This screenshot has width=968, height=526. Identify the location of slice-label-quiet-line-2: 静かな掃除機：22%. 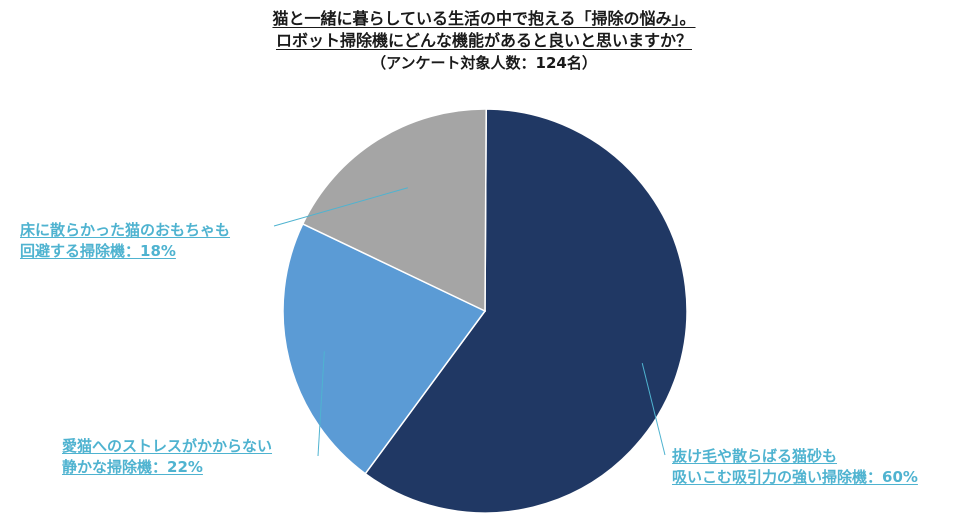
(132, 467).